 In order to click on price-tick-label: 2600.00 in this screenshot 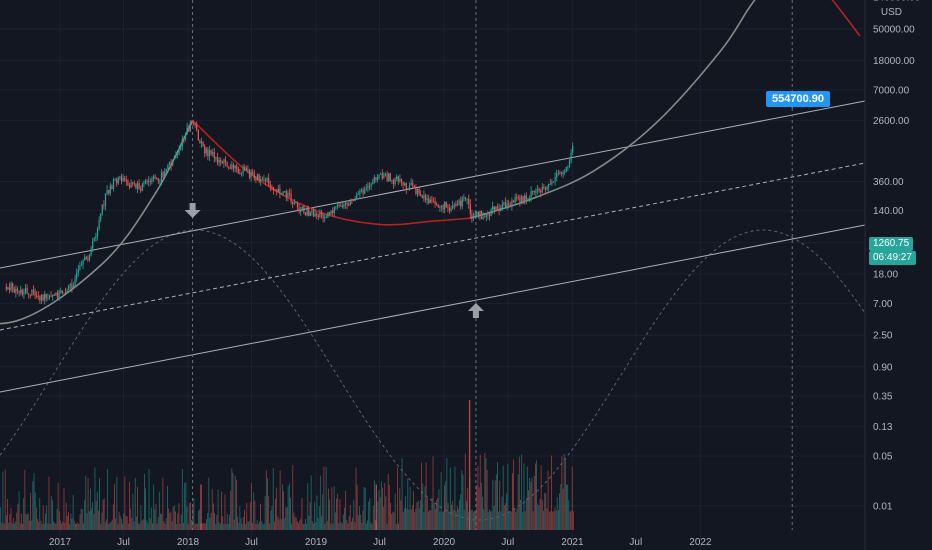, I will do `click(891, 121)`.